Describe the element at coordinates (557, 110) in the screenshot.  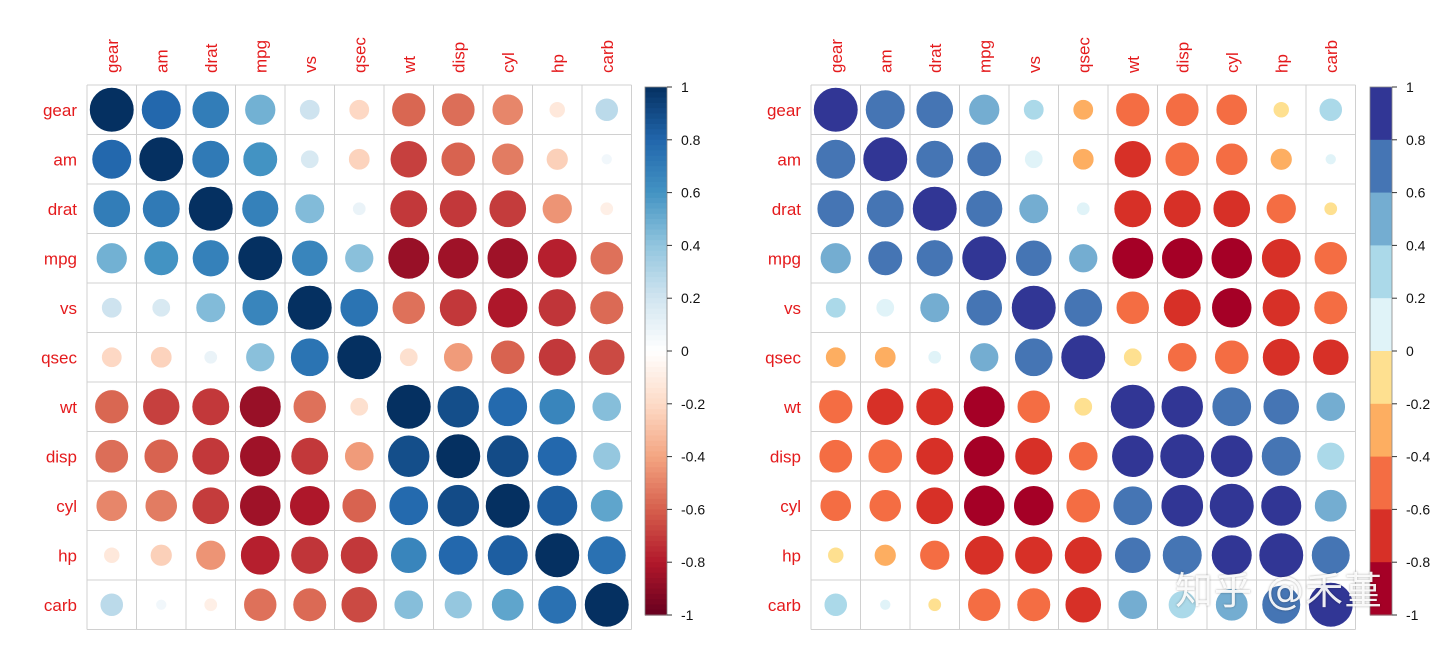
I see `corr-circle-gear-hp` at that location.